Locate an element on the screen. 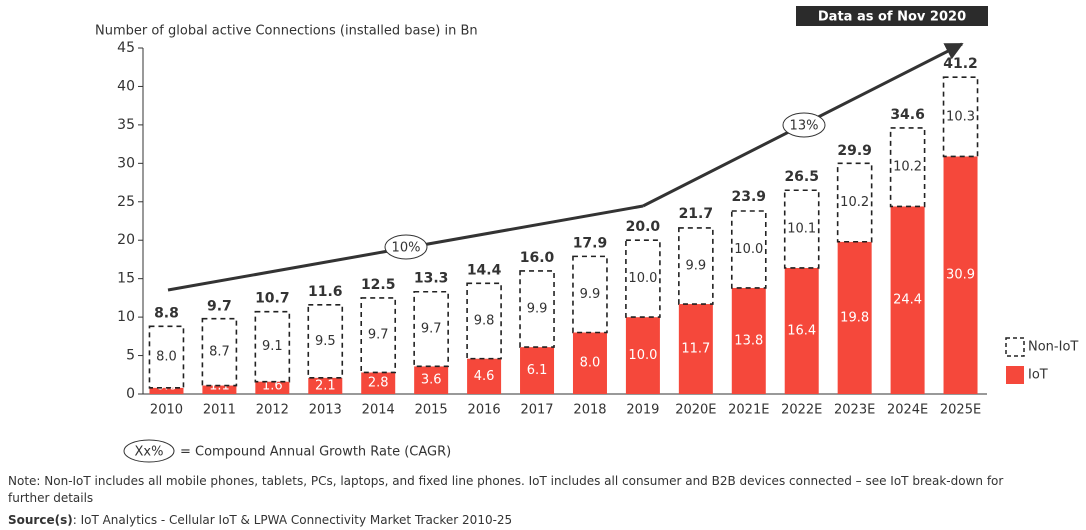  x-tick-label: 2022E is located at coordinates (801, 410).